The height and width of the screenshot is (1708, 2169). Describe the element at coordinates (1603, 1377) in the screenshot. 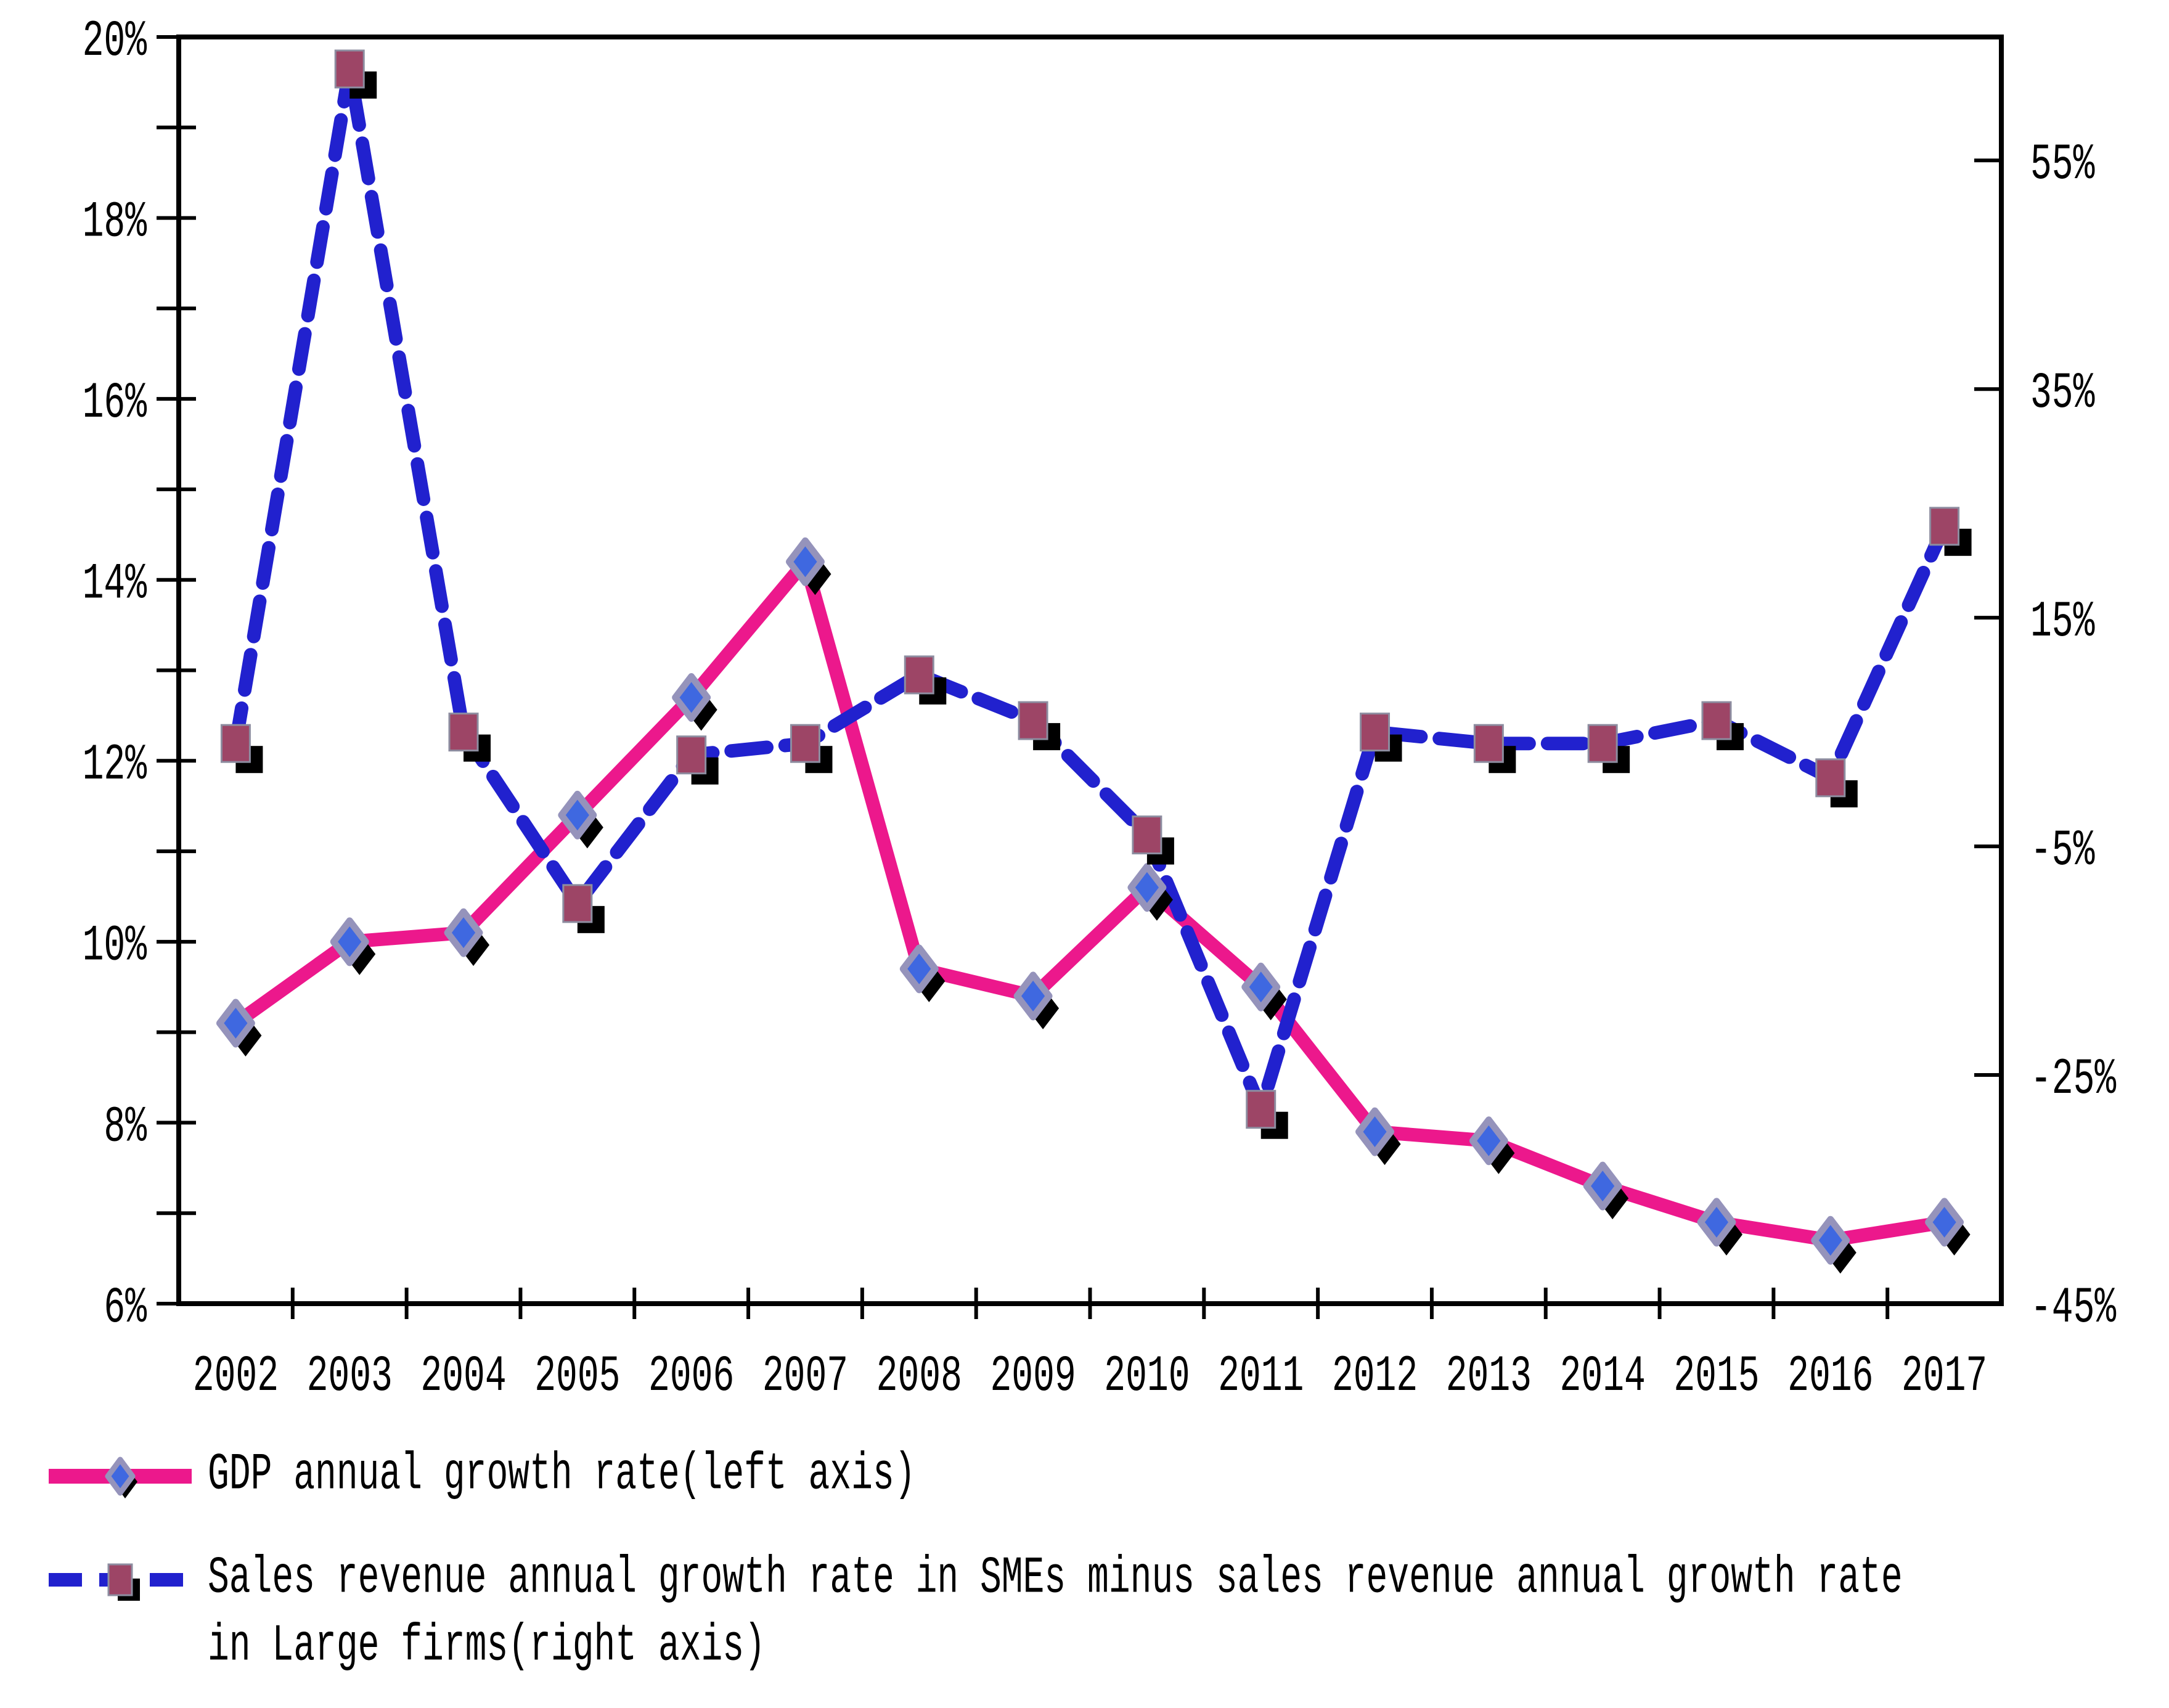

I see `x-axis-label: 2014` at that location.